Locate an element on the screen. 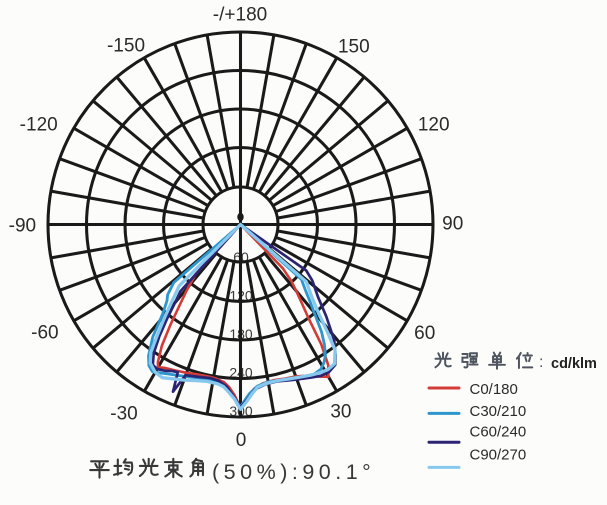 Image resolution: width=607 pixels, height=505 pixels. svg-text: 150 is located at coordinates (354, 47).